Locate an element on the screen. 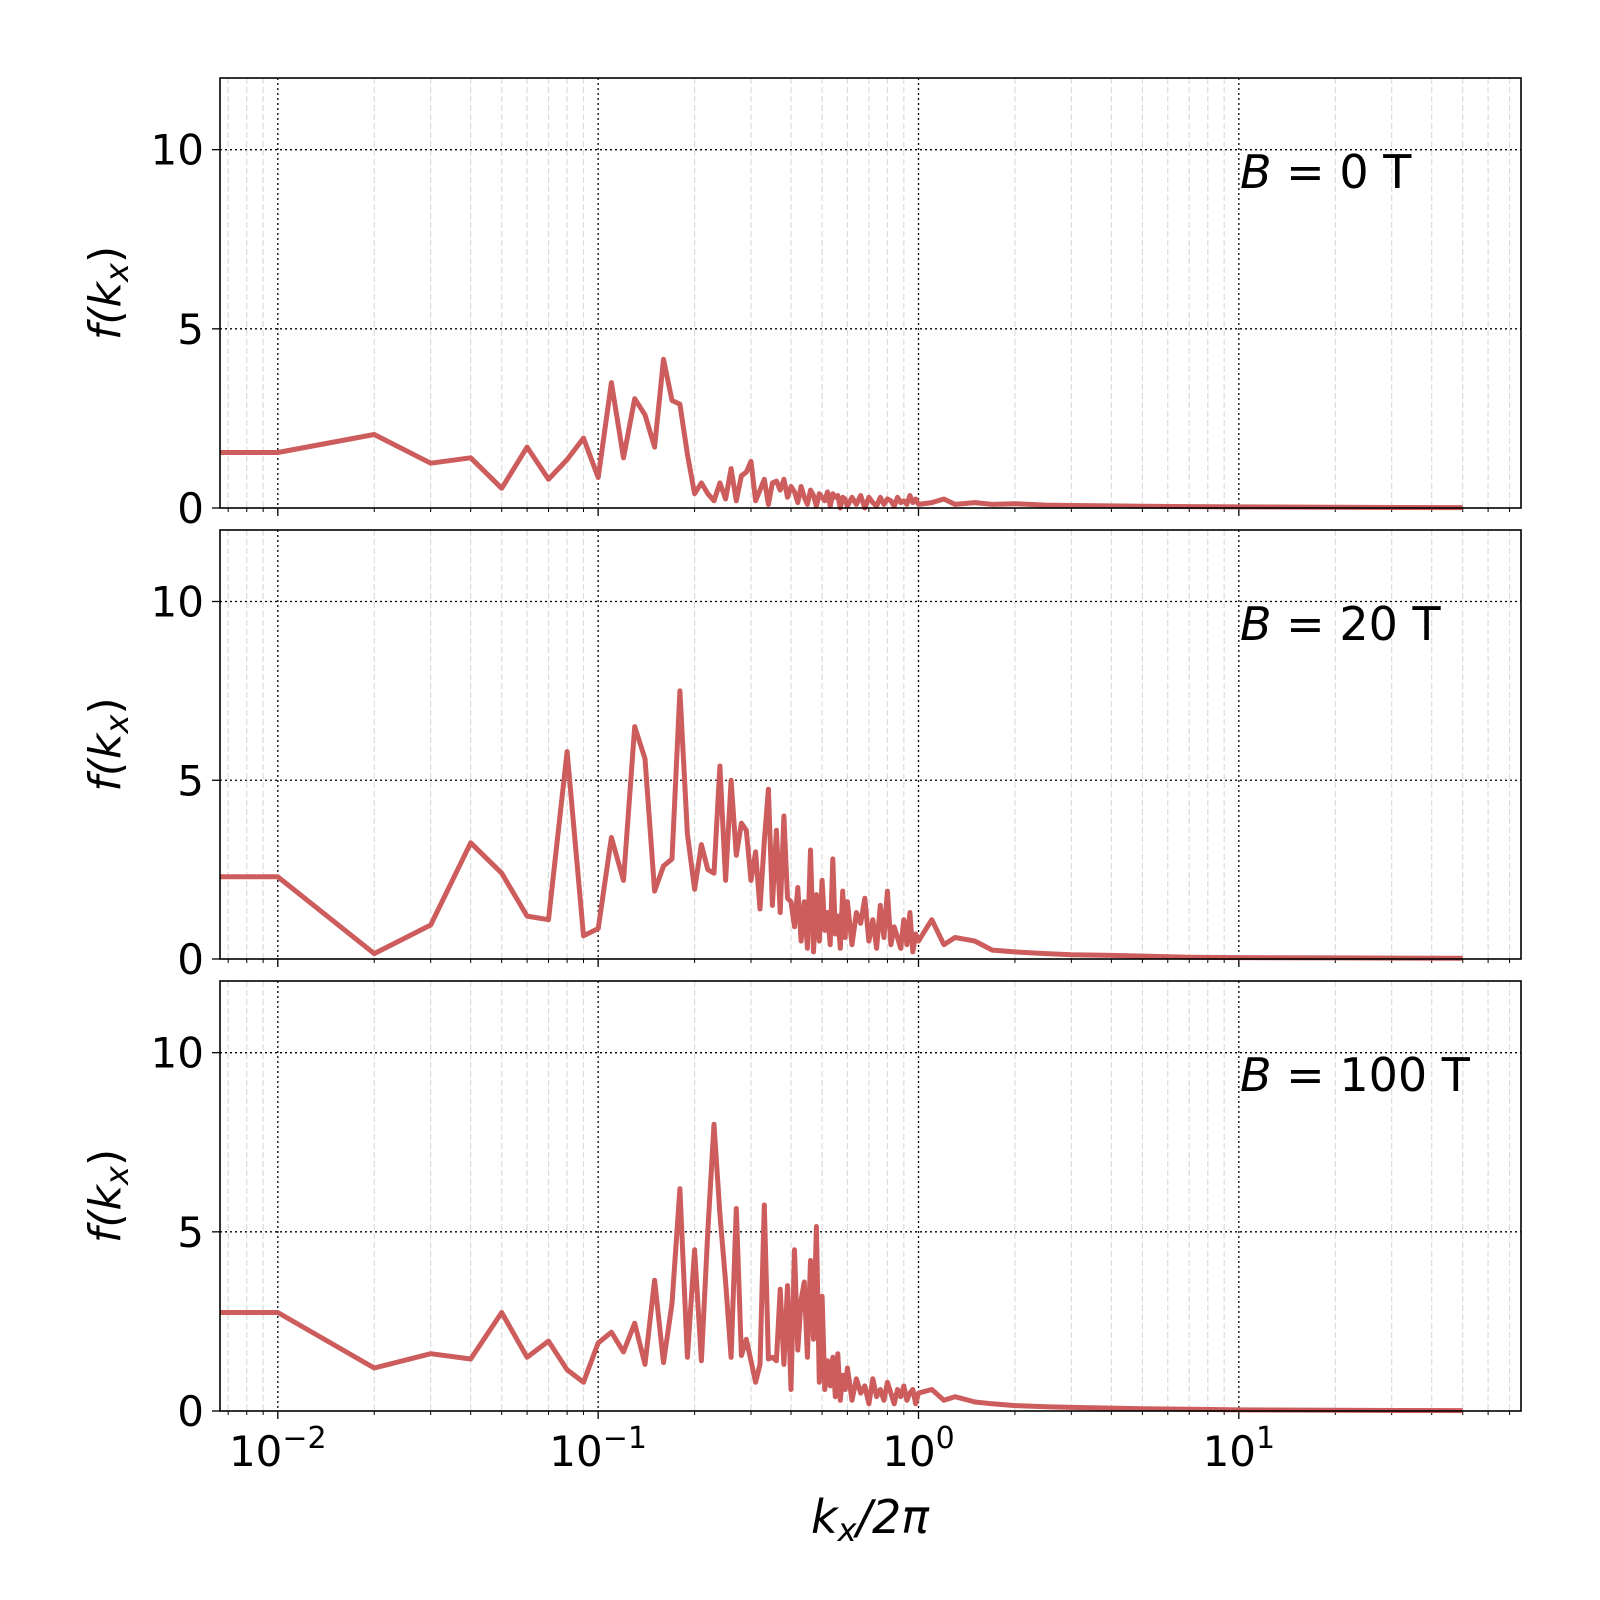 This screenshot has width=1600, height=1600. x-tick-exponent: −1 is located at coordinates (625, 1438).